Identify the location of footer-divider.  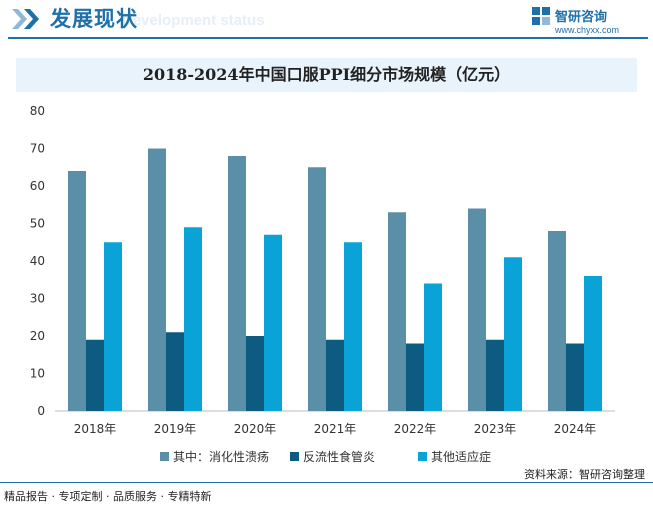
(326, 482).